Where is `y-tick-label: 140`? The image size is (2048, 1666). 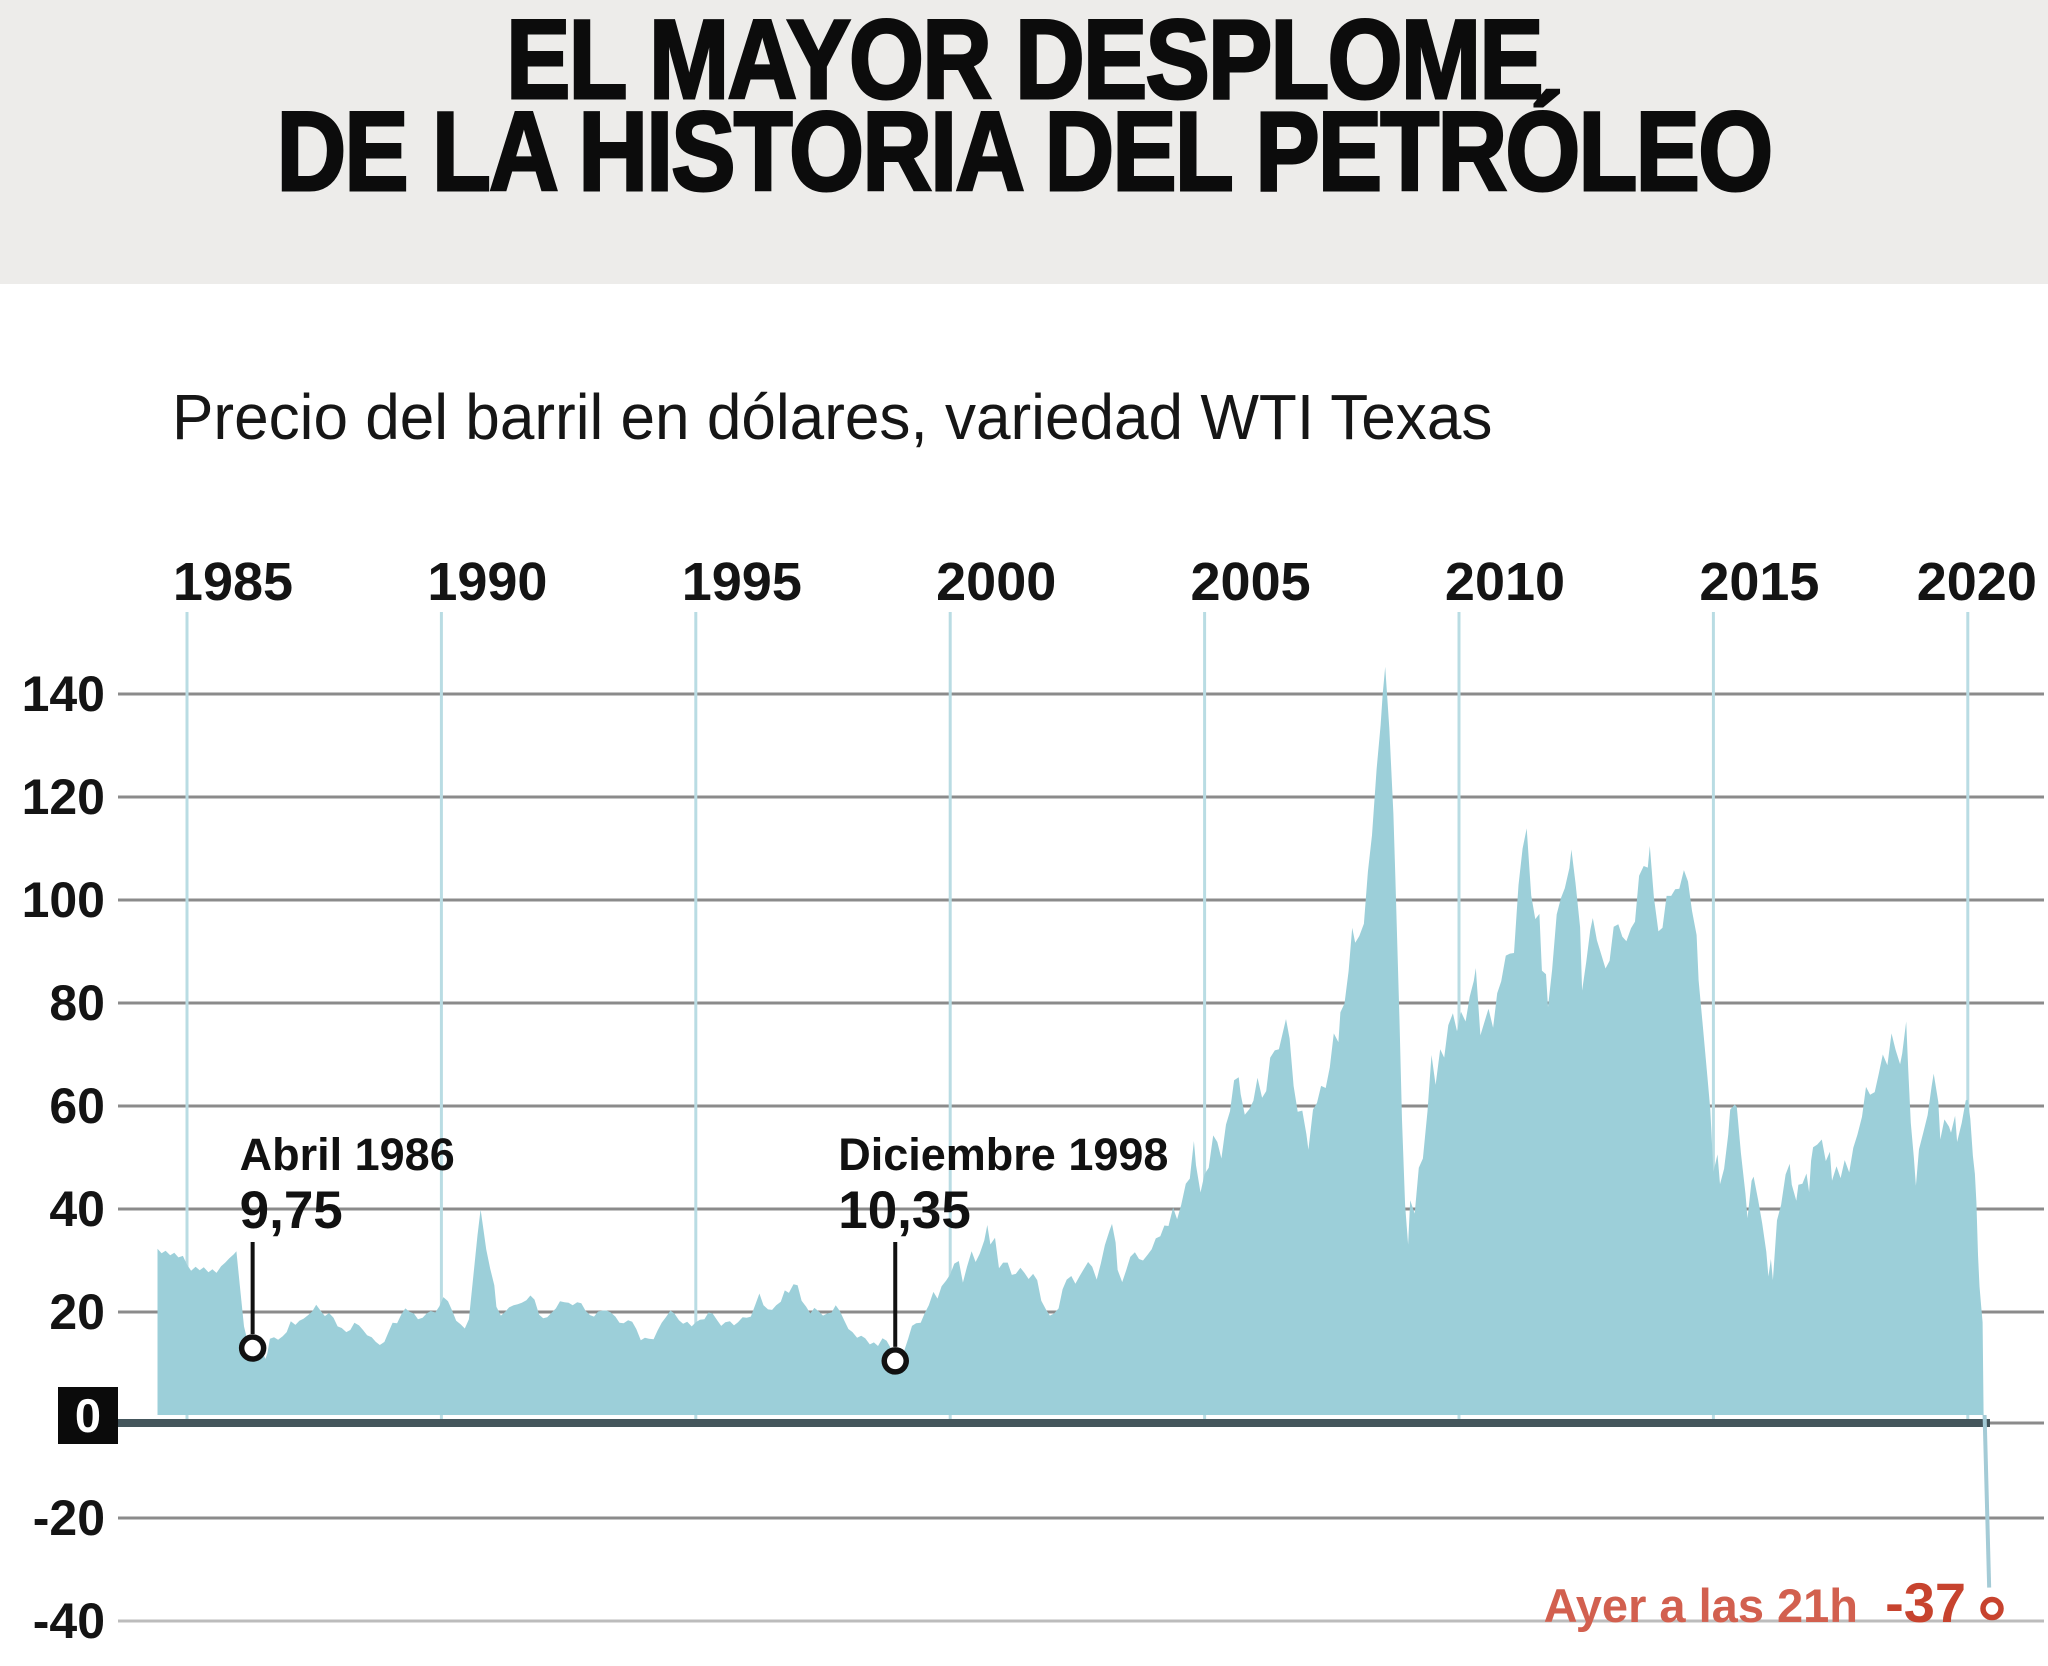
y-tick-label: 140 is located at coordinates (63, 694).